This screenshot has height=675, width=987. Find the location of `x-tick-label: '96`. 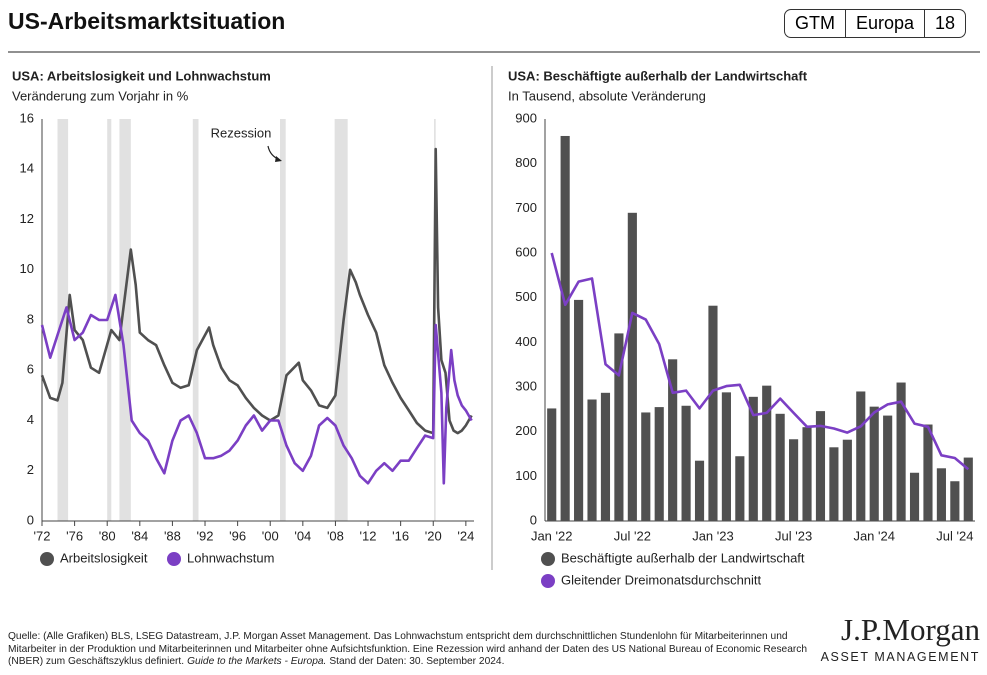

x-tick-label: '96 is located at coordinates (237, 535).